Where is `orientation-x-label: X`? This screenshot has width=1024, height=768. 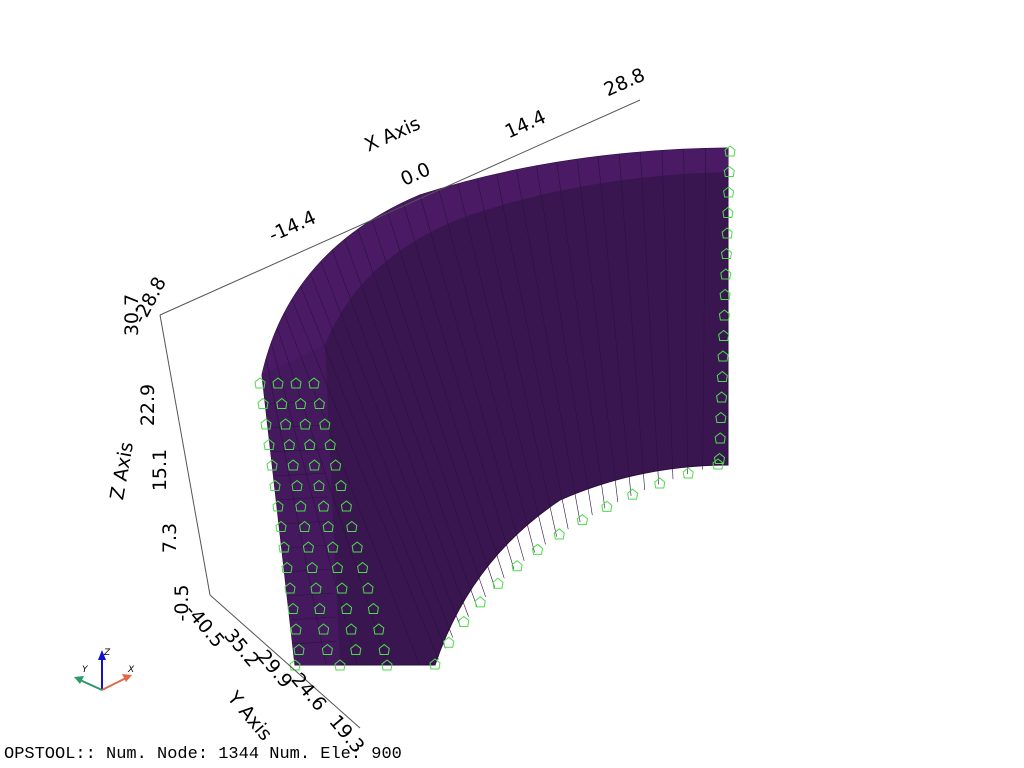 orientation-x-label: X is located at coordinates (131, 670).